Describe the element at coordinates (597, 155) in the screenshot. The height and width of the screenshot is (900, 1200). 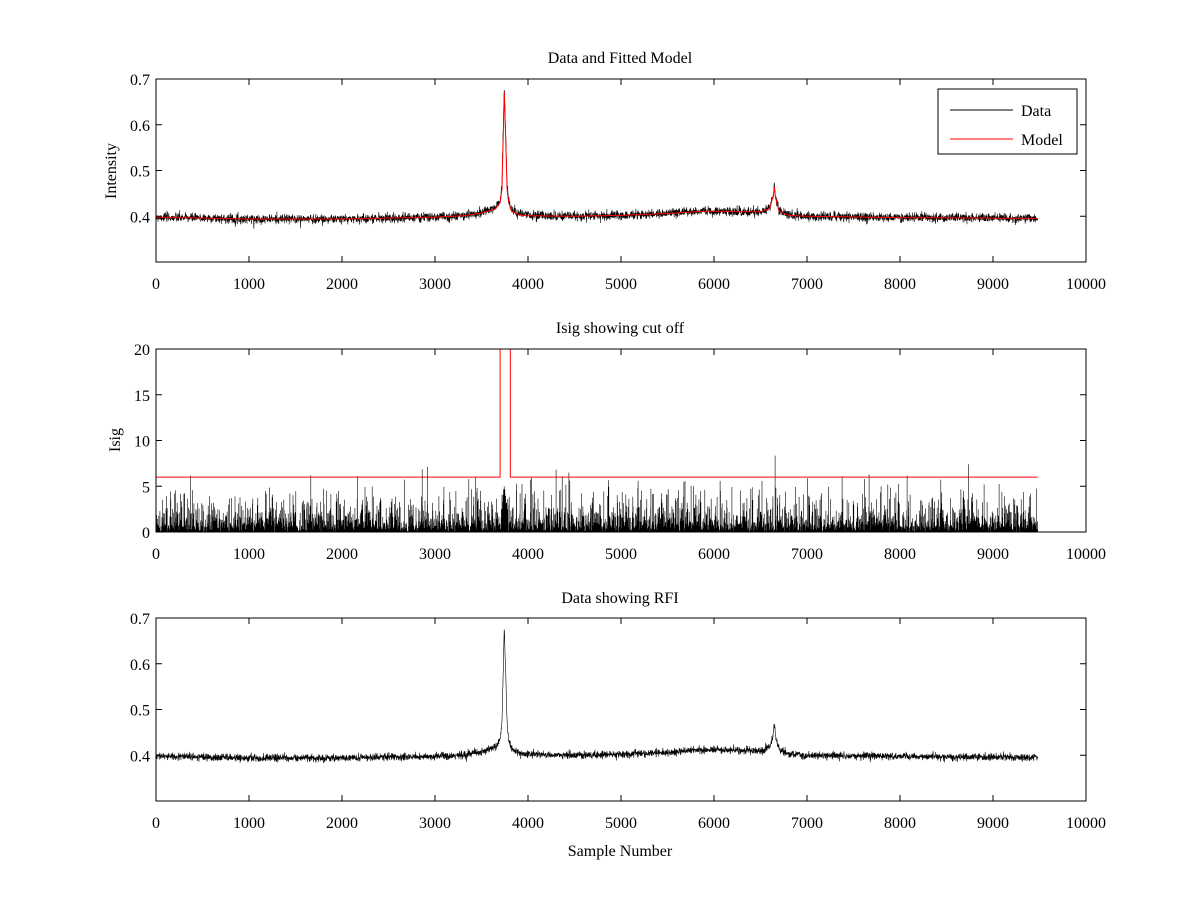
I see `series-model-line` at that location.